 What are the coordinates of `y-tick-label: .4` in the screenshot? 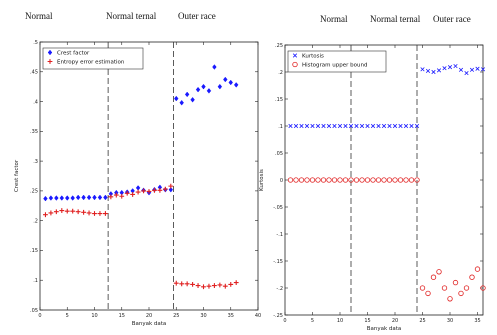 It's located at (35, 102).